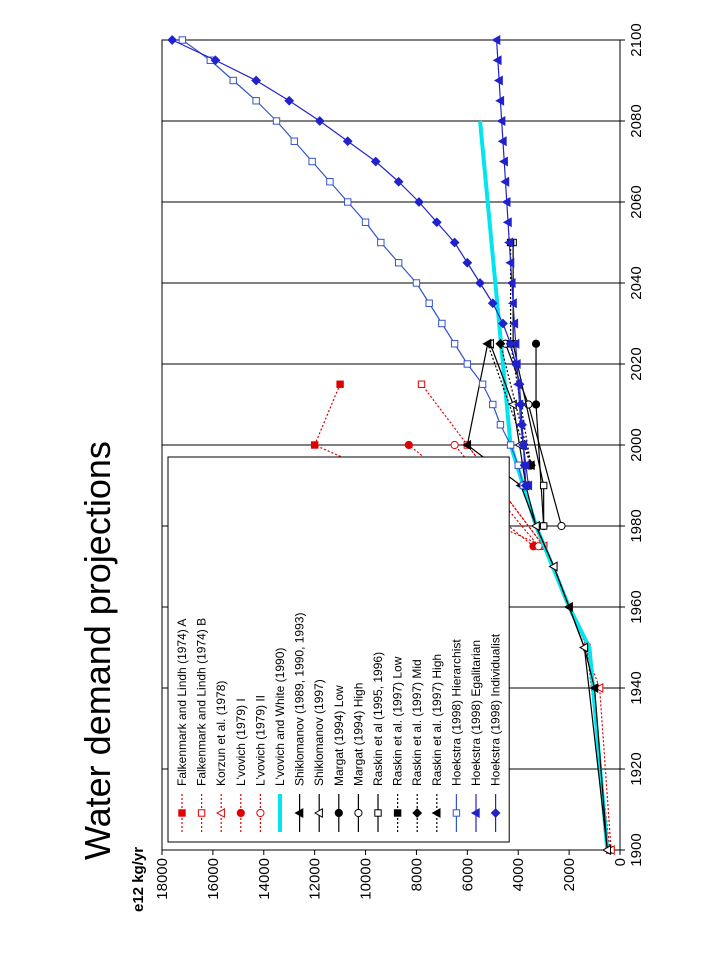 The height and width of the screenshot is (960, 720). What do you see at coordinates (548, 597) in the screenshot?
I see `series-line` at bounding box center [548, 597].